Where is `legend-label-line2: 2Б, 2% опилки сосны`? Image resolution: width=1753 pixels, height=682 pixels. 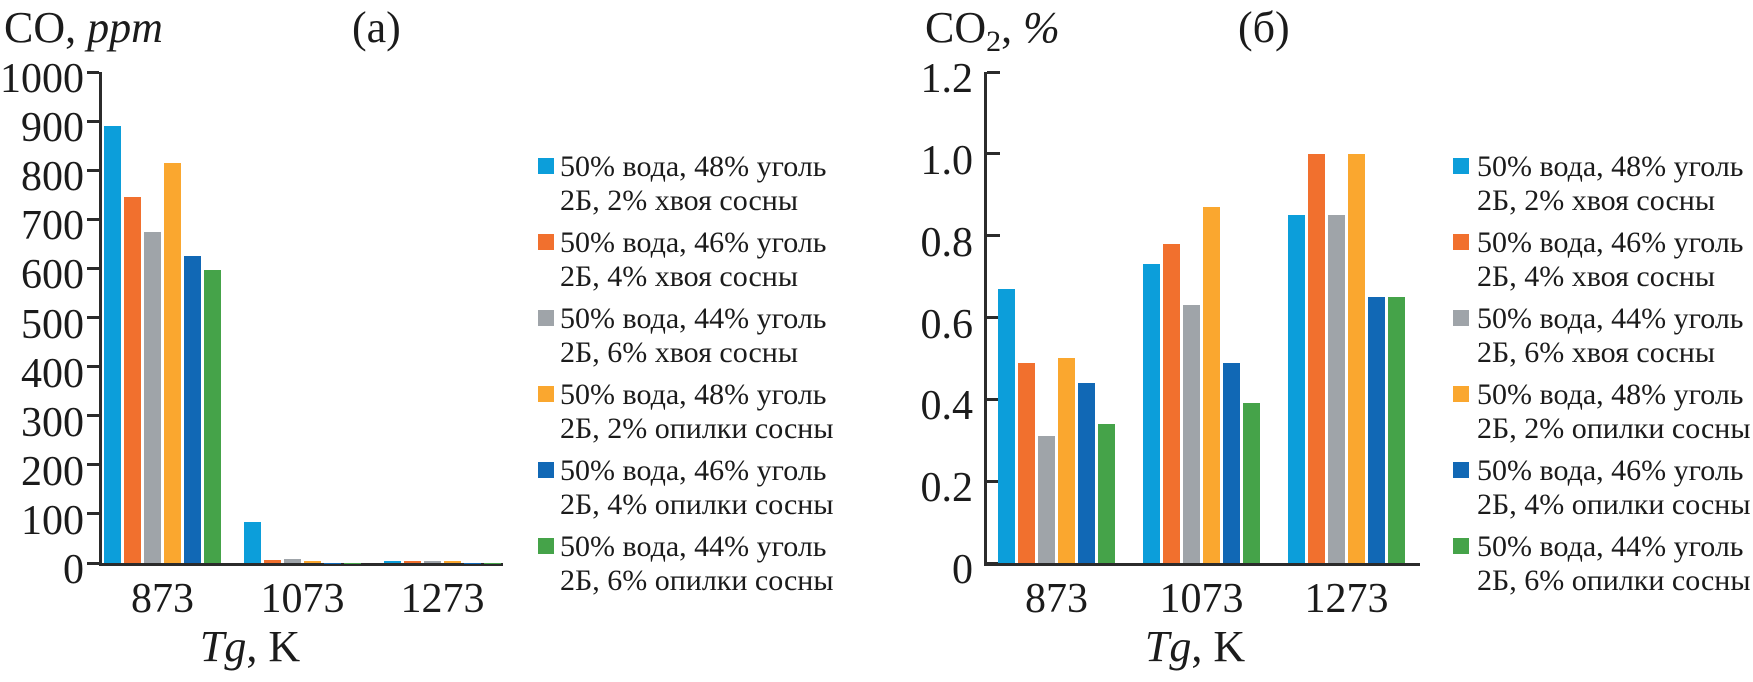 legend-label-line2: 2Б, 2% опилки сосны is located at coordinates (1614, 428).